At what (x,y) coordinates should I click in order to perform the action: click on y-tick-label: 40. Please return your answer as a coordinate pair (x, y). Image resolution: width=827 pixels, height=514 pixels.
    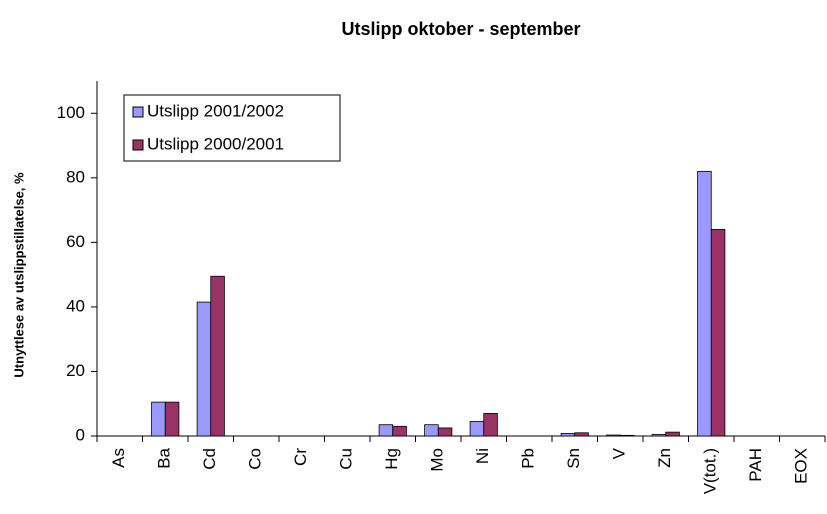
    Looking at the image, I should click on (75, 305).